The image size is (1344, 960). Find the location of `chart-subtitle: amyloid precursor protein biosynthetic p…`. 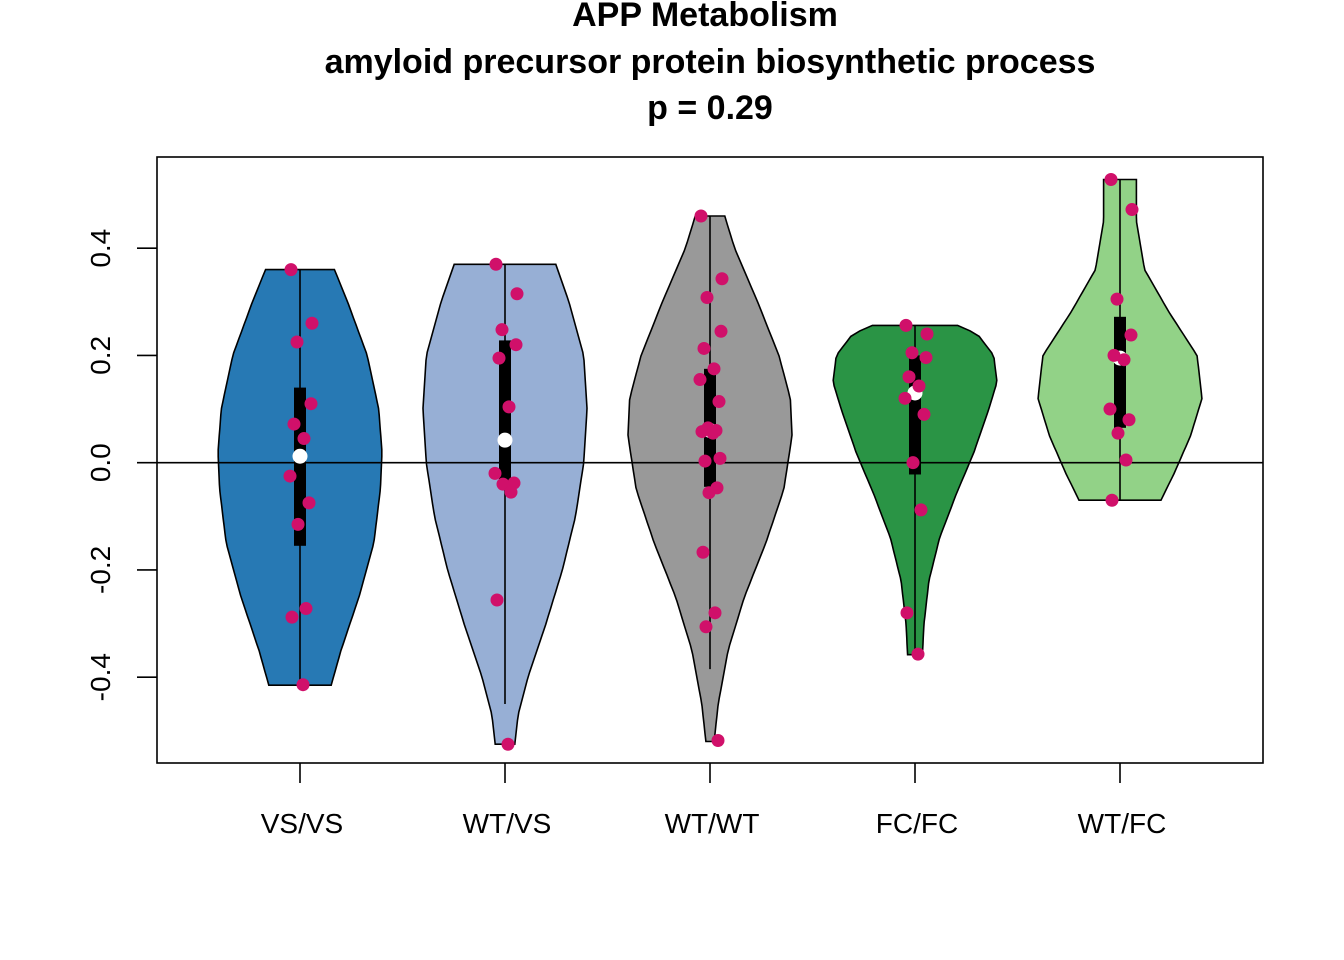

chart-subtitle: amyloid precursor protein biosynthetic p… is located at coordinates (710, 62).